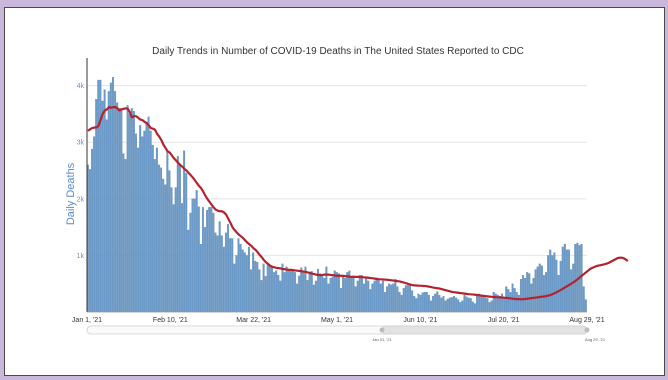  I want to click on range-slider-selection, so click(484, 330).